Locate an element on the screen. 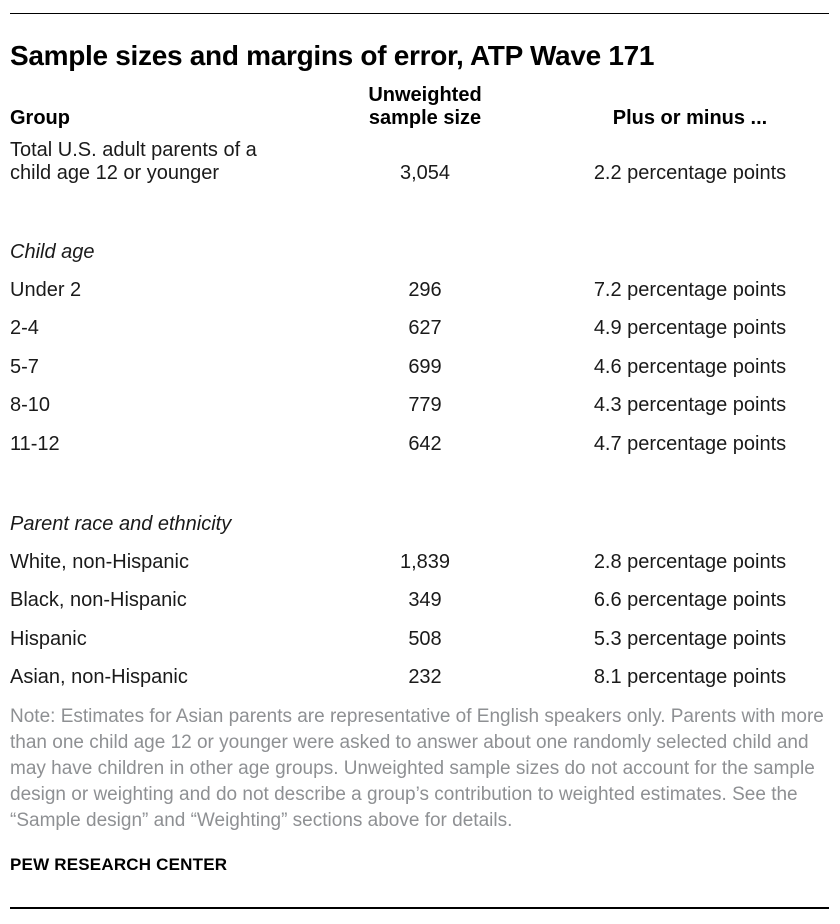 This screenshot has width=840, height=924. table-row: Under 2 296 7.2 percentage points is located at coordinates (420, 283).